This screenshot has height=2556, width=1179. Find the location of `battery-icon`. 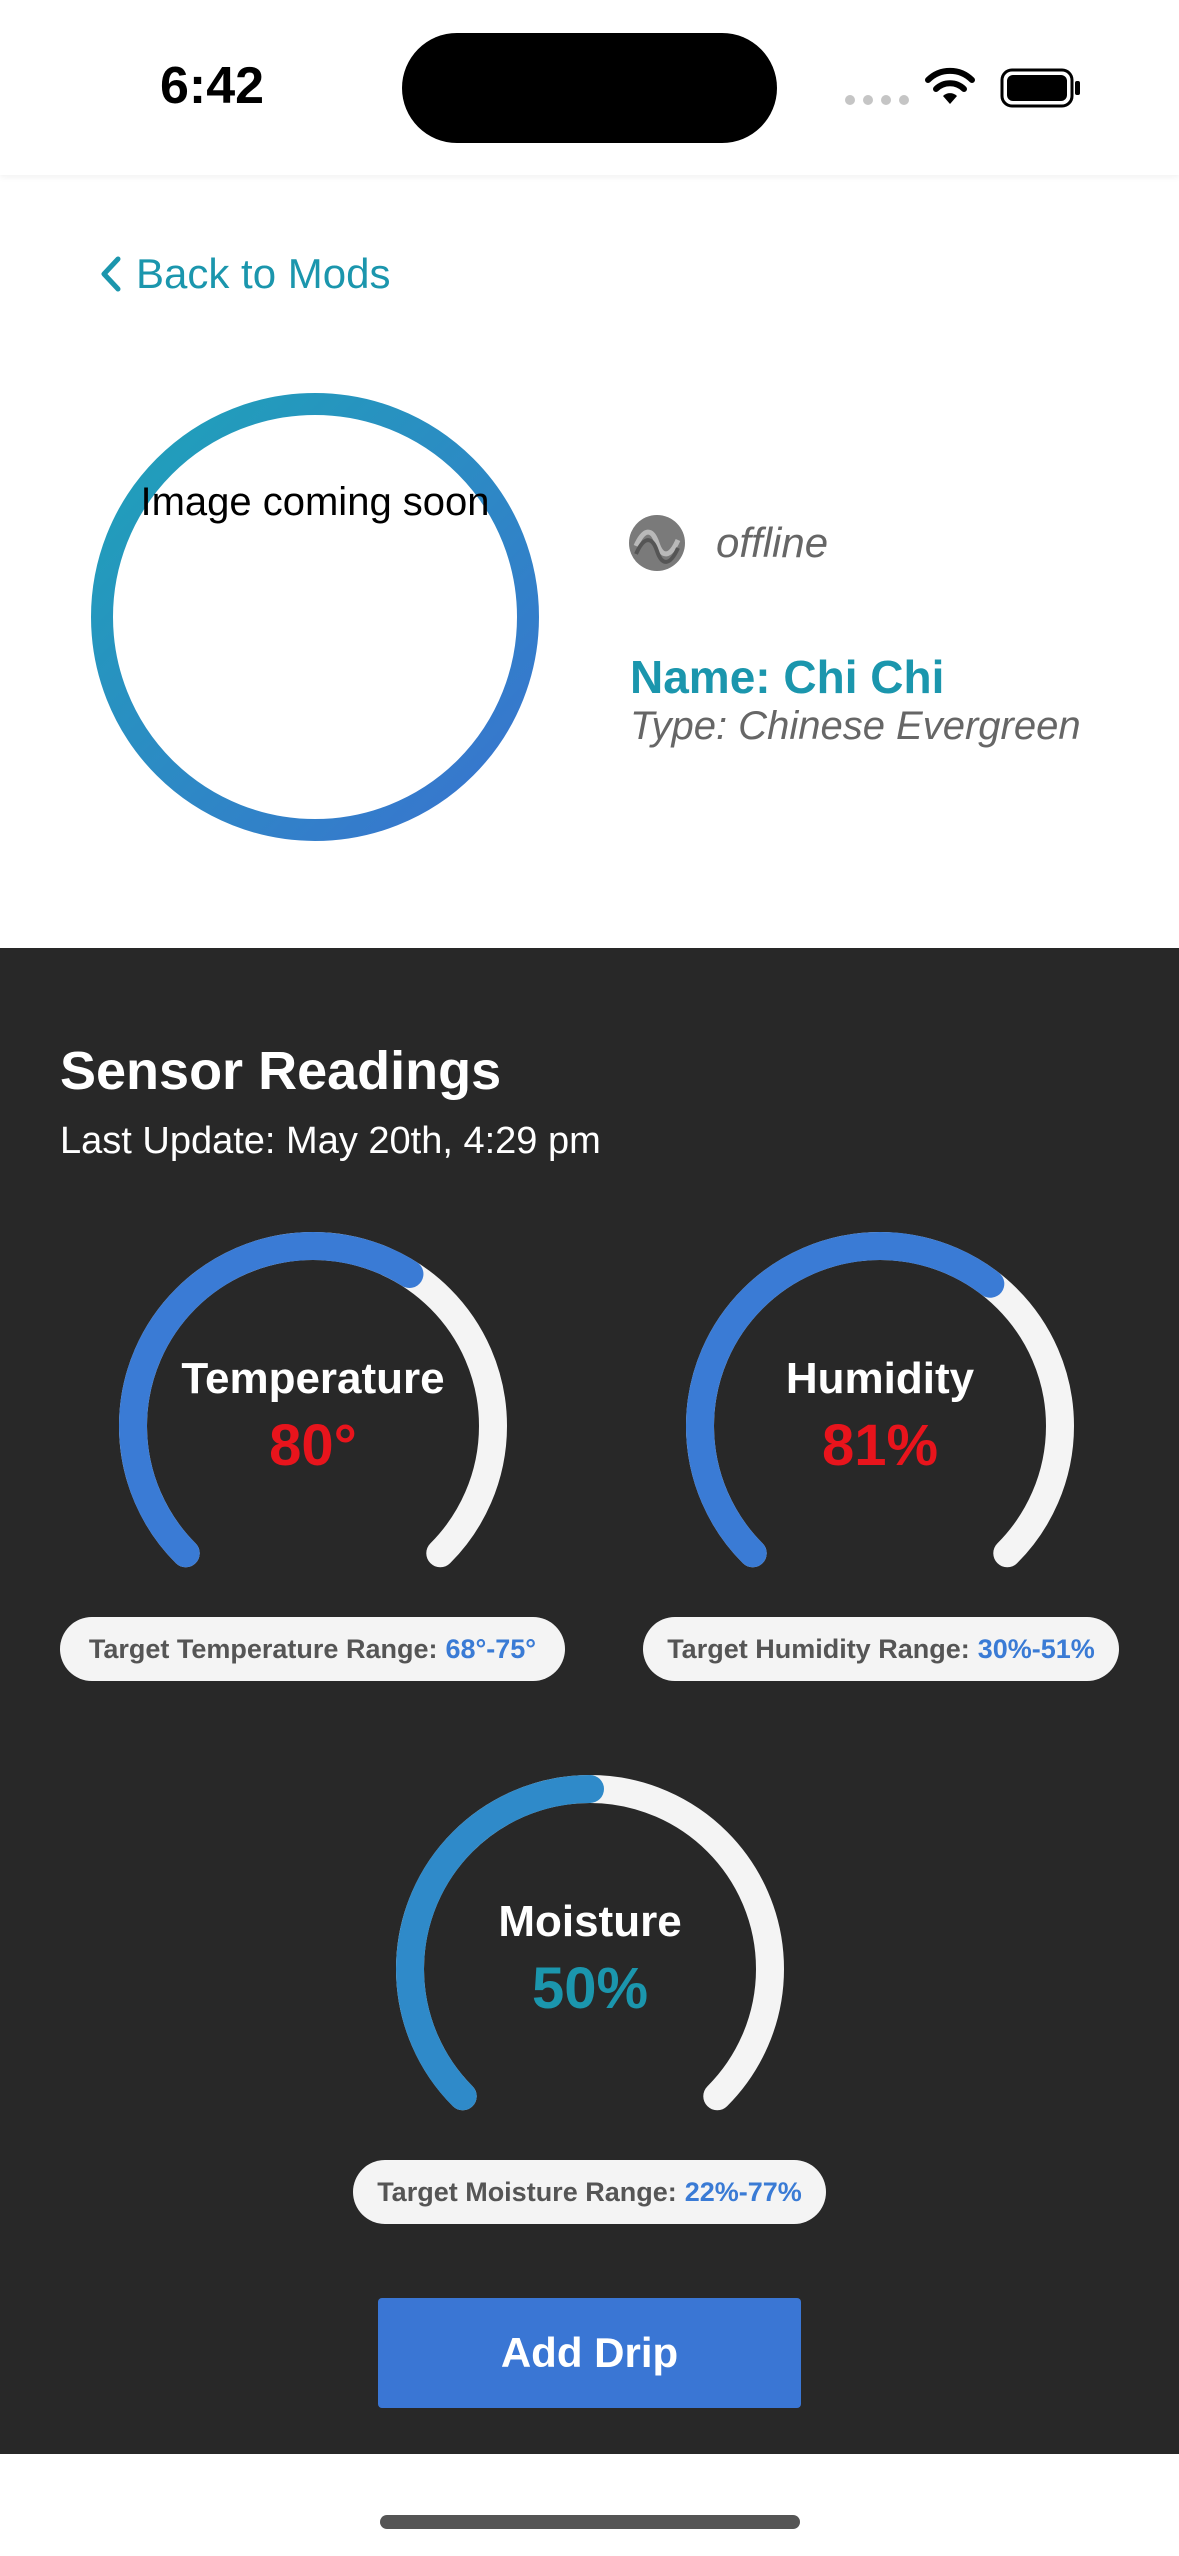

battery-icon is located at coordinates (1040, 88).